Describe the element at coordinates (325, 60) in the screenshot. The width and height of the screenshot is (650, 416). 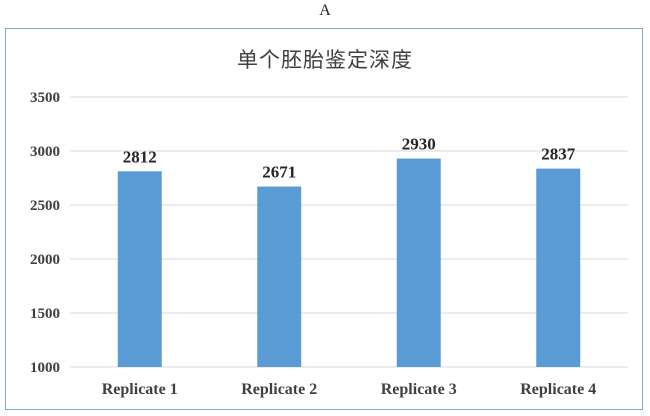
I see `chart-title: 单个胚胎鉴定深度` at that location.